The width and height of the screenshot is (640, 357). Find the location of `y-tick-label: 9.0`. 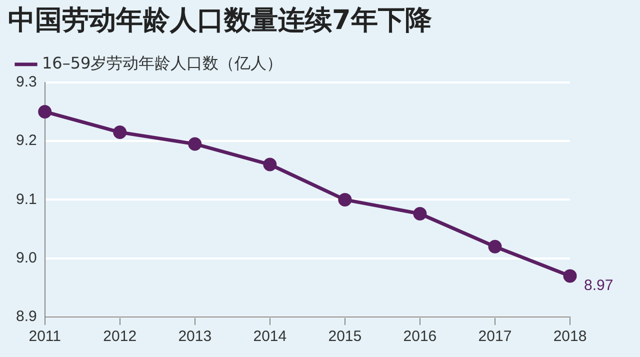

y-tick-label: 9.0 is located at coordinates (26, 257).